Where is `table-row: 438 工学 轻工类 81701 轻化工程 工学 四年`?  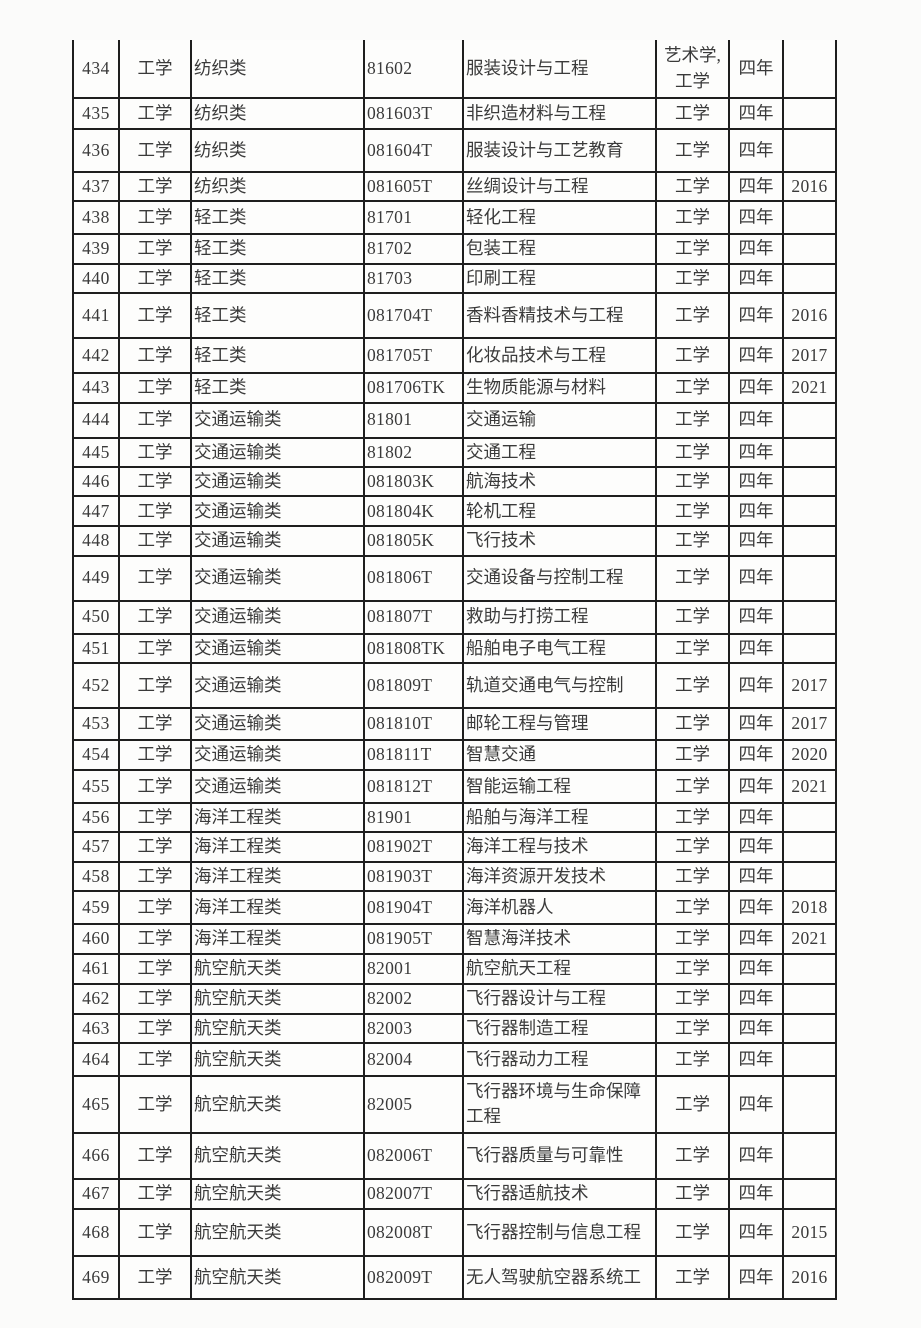
table-row: 438 工学 轻工类 81701 轻化工程 工学 四年 is located at coordinates (454, 218).